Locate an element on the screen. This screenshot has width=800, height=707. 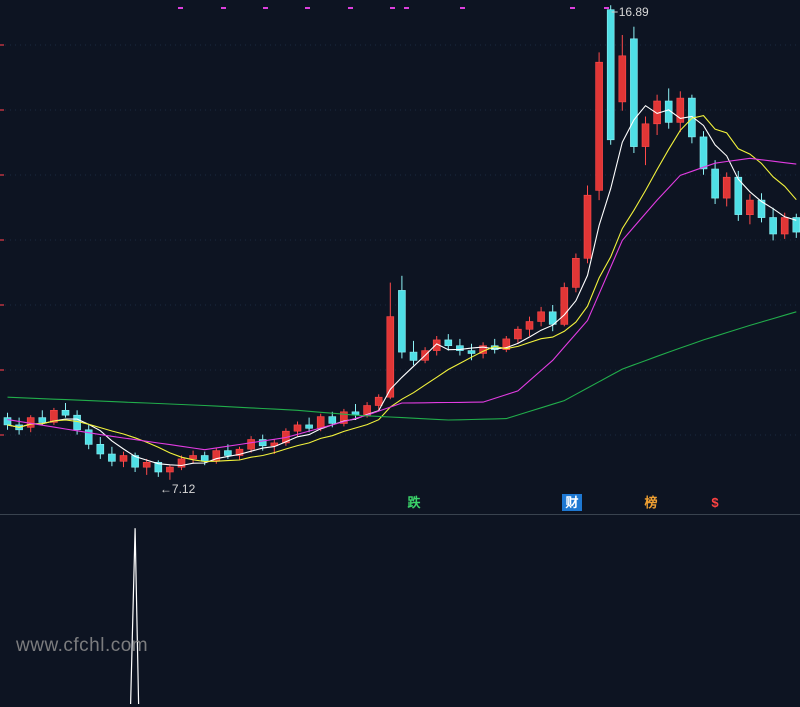
signal-spike is located at coordinates (135, 616).